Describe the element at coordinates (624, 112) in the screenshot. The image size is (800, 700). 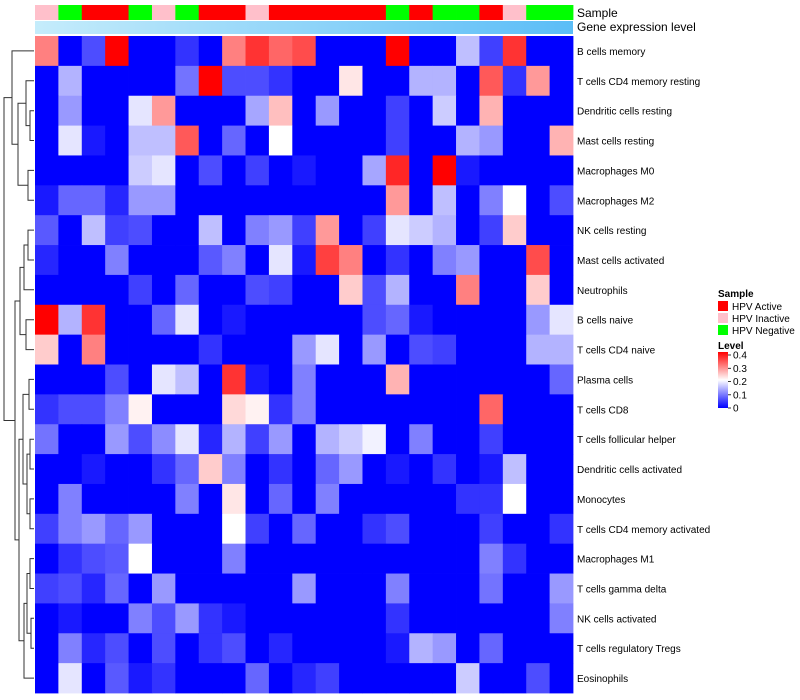
I see `row-label: Dendritic cells resting` at that location.